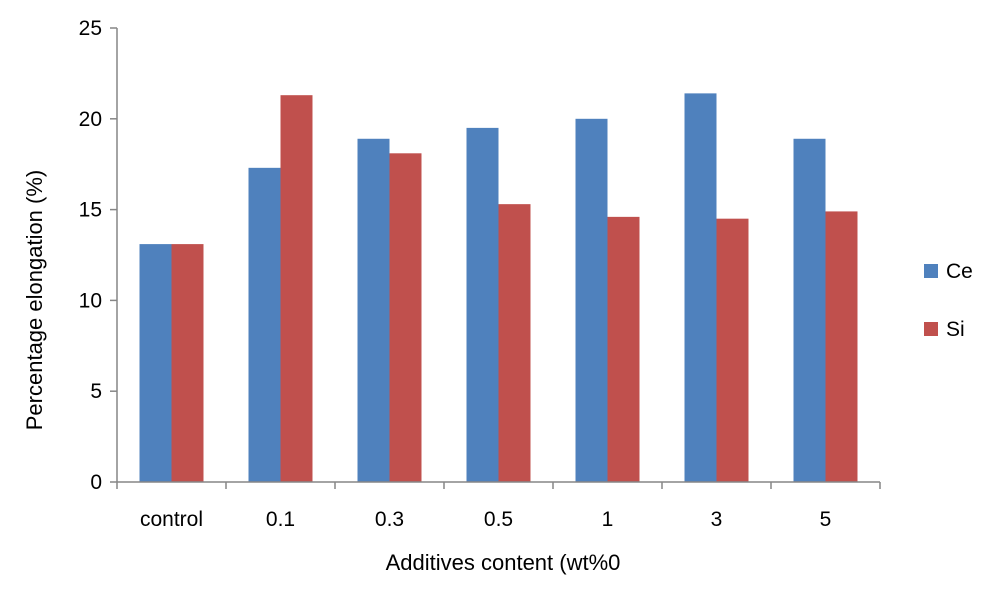 This screenshot has height=595, width=1000. Describe the element at coordinates (90, 28) in the screenshot. I see `y-tick-label: 25` at that location.